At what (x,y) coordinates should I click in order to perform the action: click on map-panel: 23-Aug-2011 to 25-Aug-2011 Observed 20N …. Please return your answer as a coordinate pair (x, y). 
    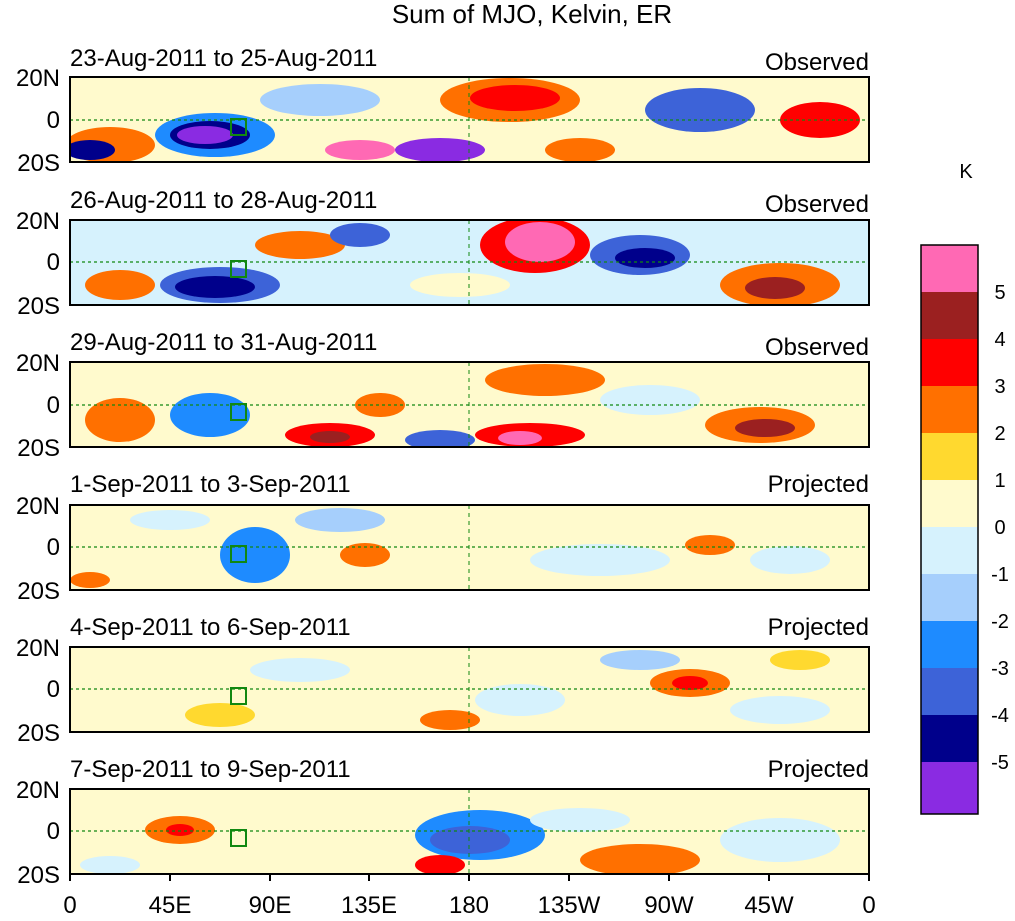
    Looking at the image, I should click on (443, 111).